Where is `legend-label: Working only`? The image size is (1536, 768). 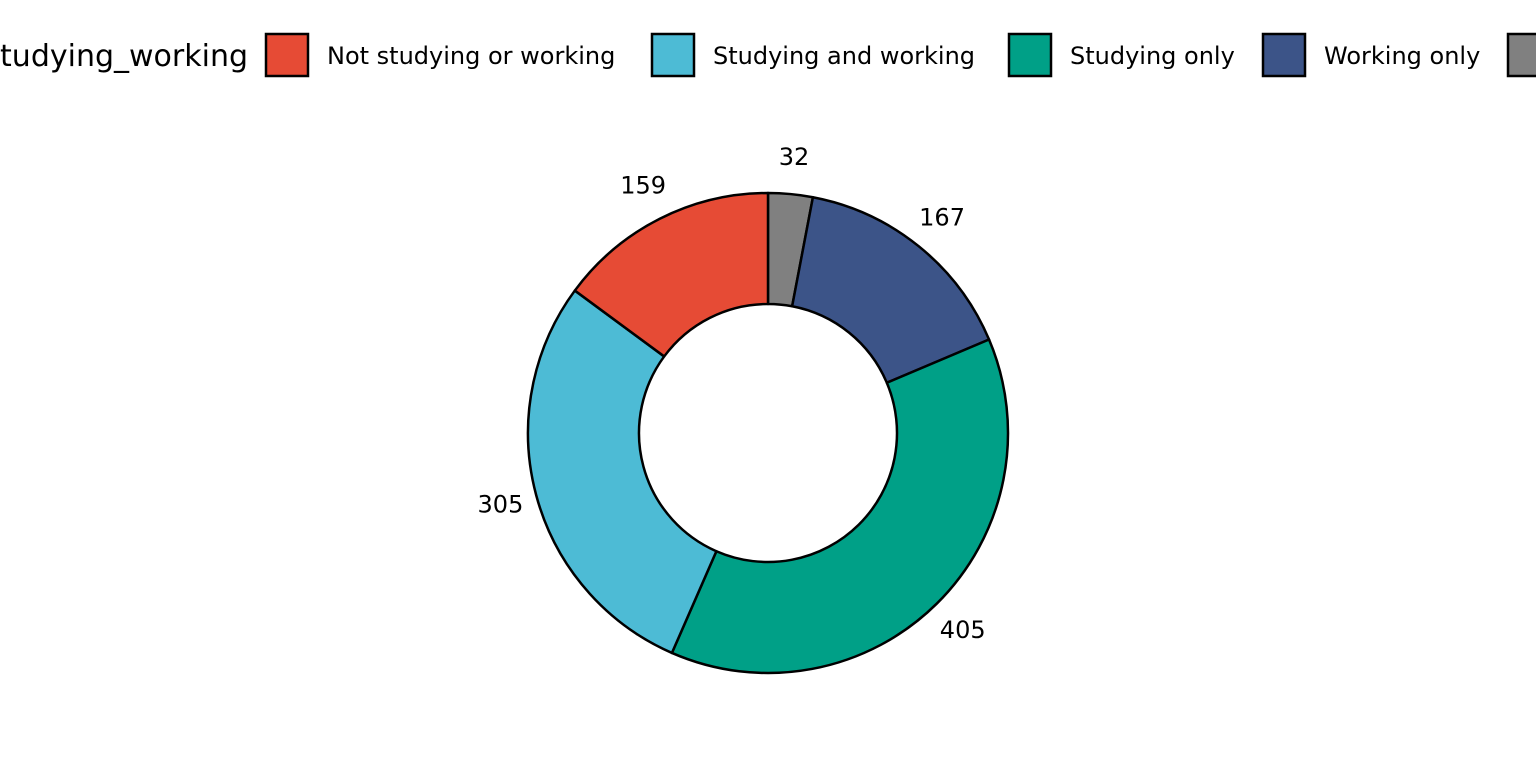 legend-label: Working only is located at coordinates (1402, 56).